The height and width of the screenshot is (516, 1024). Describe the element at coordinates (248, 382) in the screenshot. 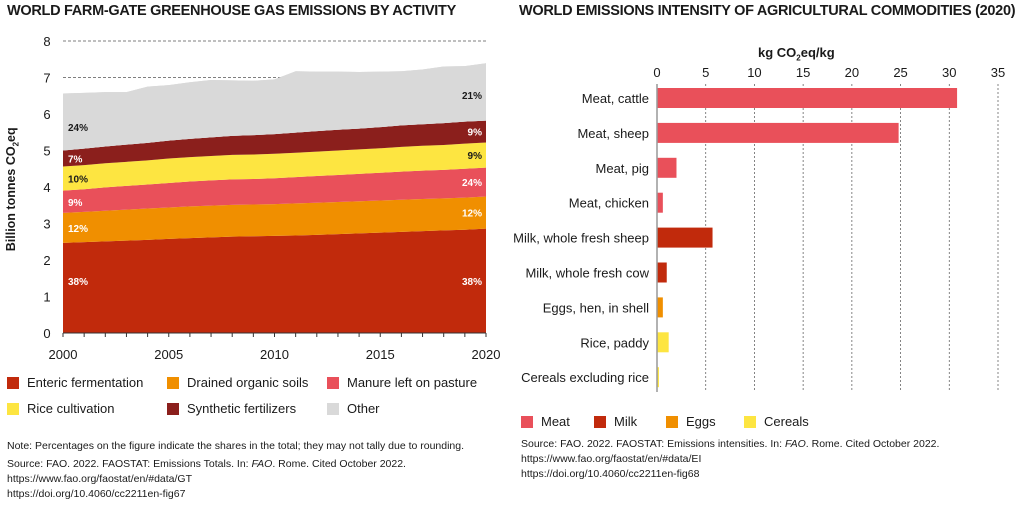

I see `legend-label: Drained organic soils` at that location.